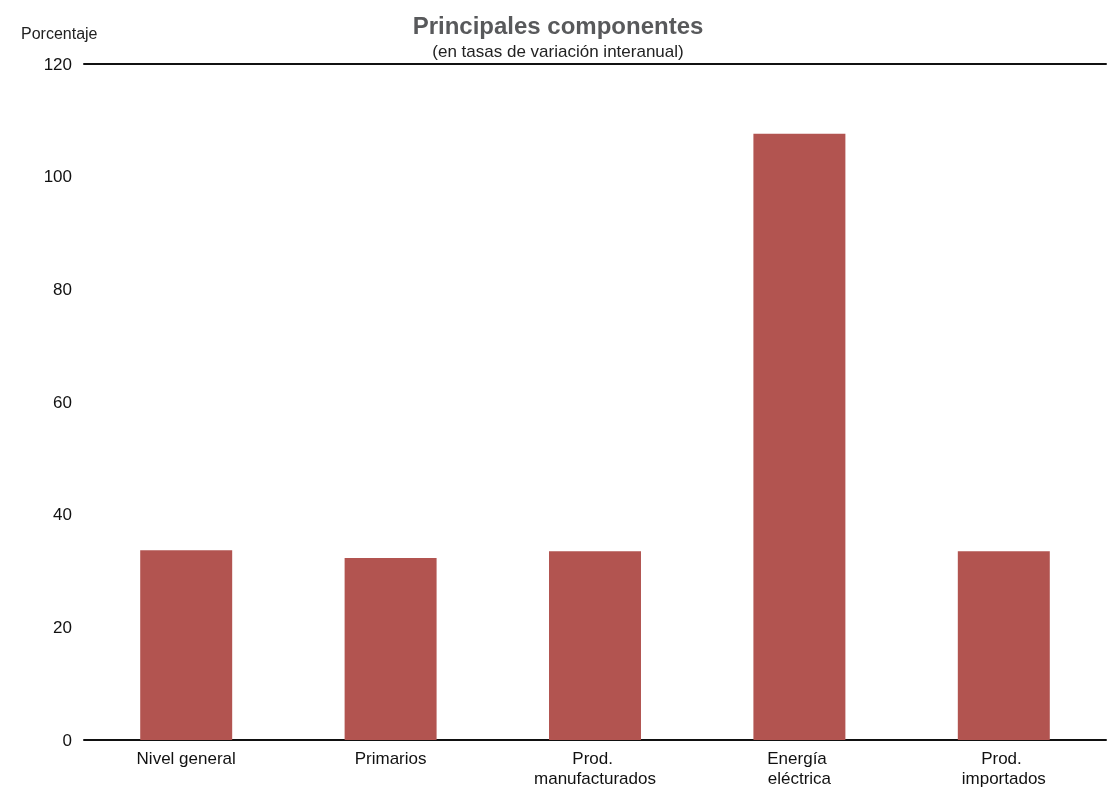 This screenshot has width=1116, height=802. Describe the element at coordinates (67, 740) in the screenshot. I see `y-tick-label: 0` at that location.